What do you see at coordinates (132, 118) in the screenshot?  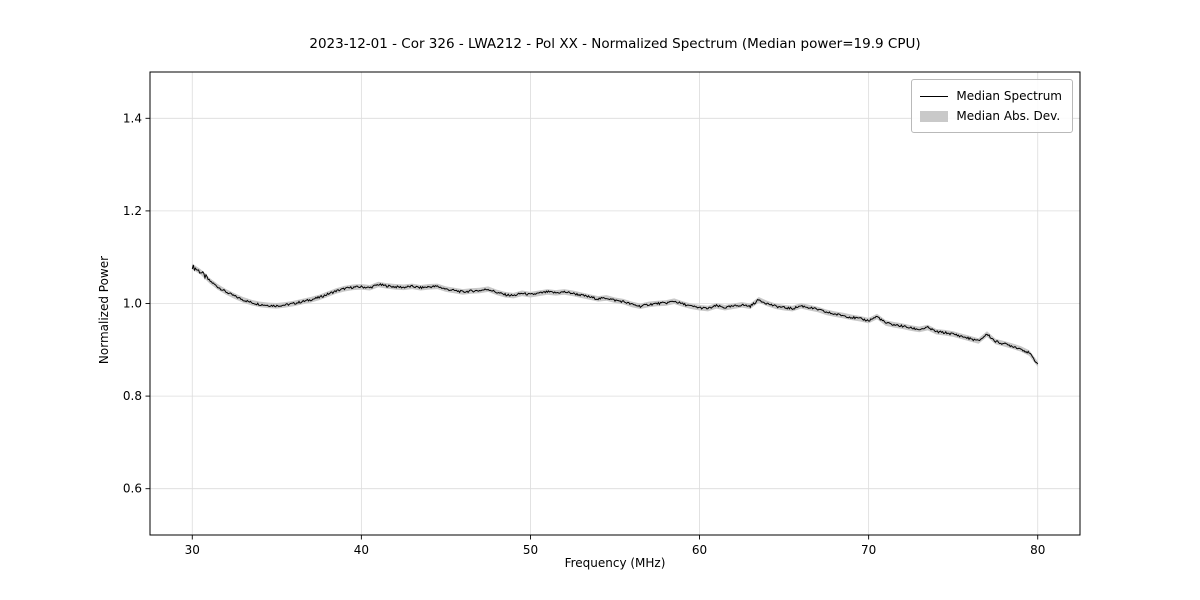 I see `y-tick-label: 1.4` at bounding box center [132, 118].